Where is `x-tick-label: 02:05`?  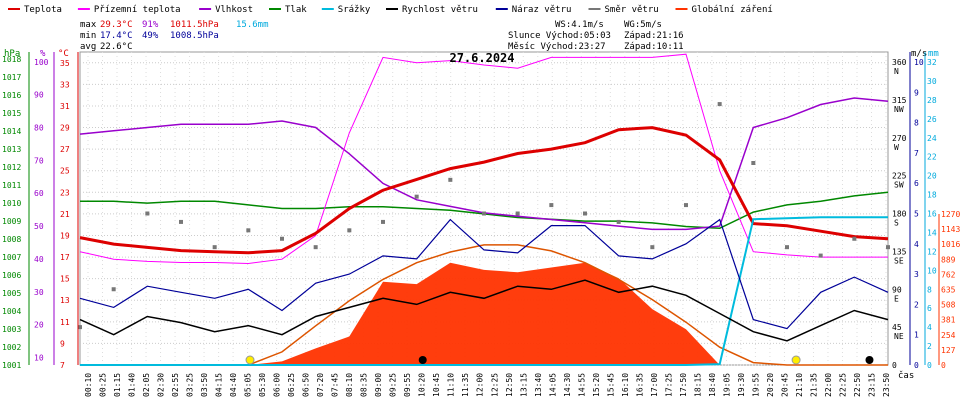 x-tick-label: 02:05 is located at coordinates (146, 385).